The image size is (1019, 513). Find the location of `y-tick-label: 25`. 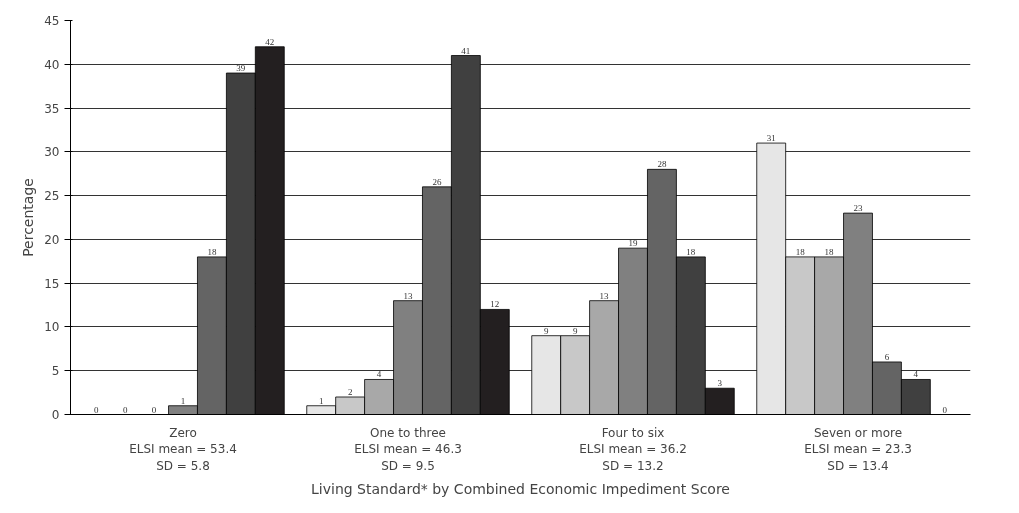

y-tick-label: 25 is located at coordinates (52, 196).